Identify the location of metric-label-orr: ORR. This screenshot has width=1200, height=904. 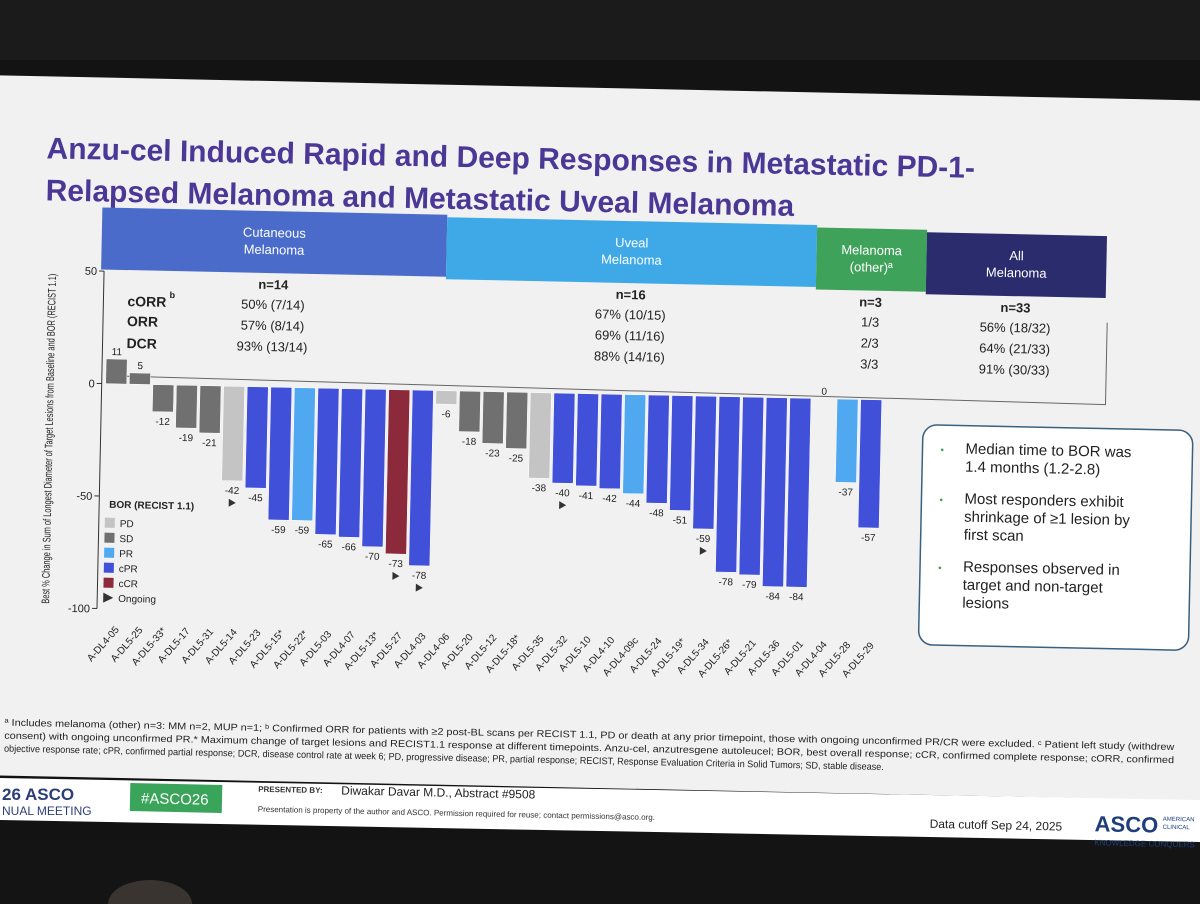
(142, 321).